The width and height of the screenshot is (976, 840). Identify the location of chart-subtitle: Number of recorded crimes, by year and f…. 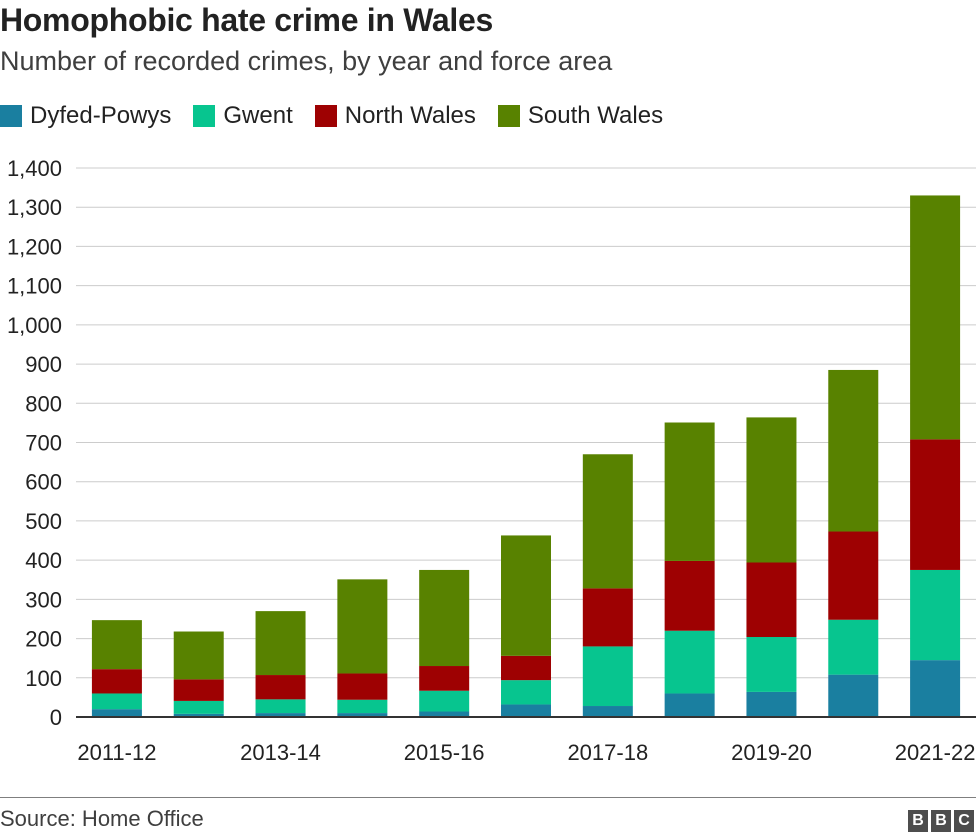
(306, 61).